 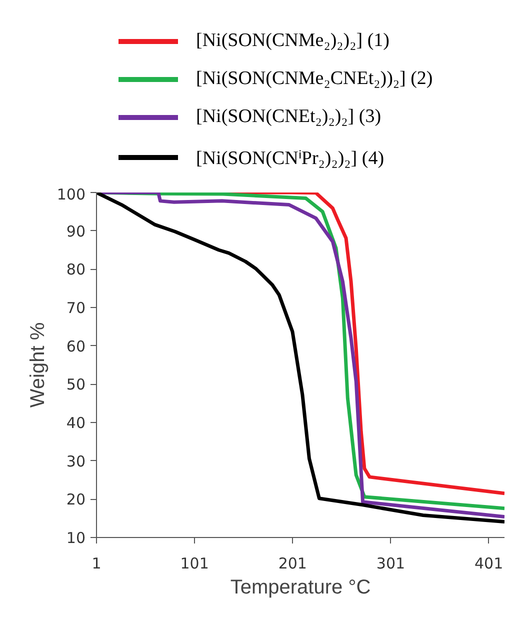 I want to click on legend-label: [Ni(SON(CNMe₂CNEt₂))₂] (2), so click(x=314, y=79).